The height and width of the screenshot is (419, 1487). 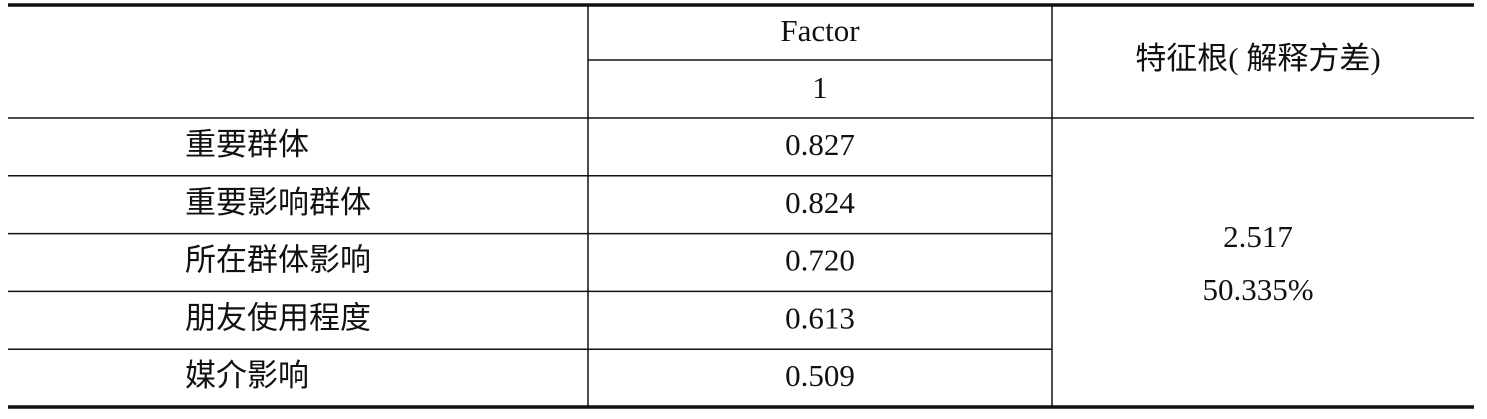 I want to click on loading-value: 0.509, so click(x=820, y=375).